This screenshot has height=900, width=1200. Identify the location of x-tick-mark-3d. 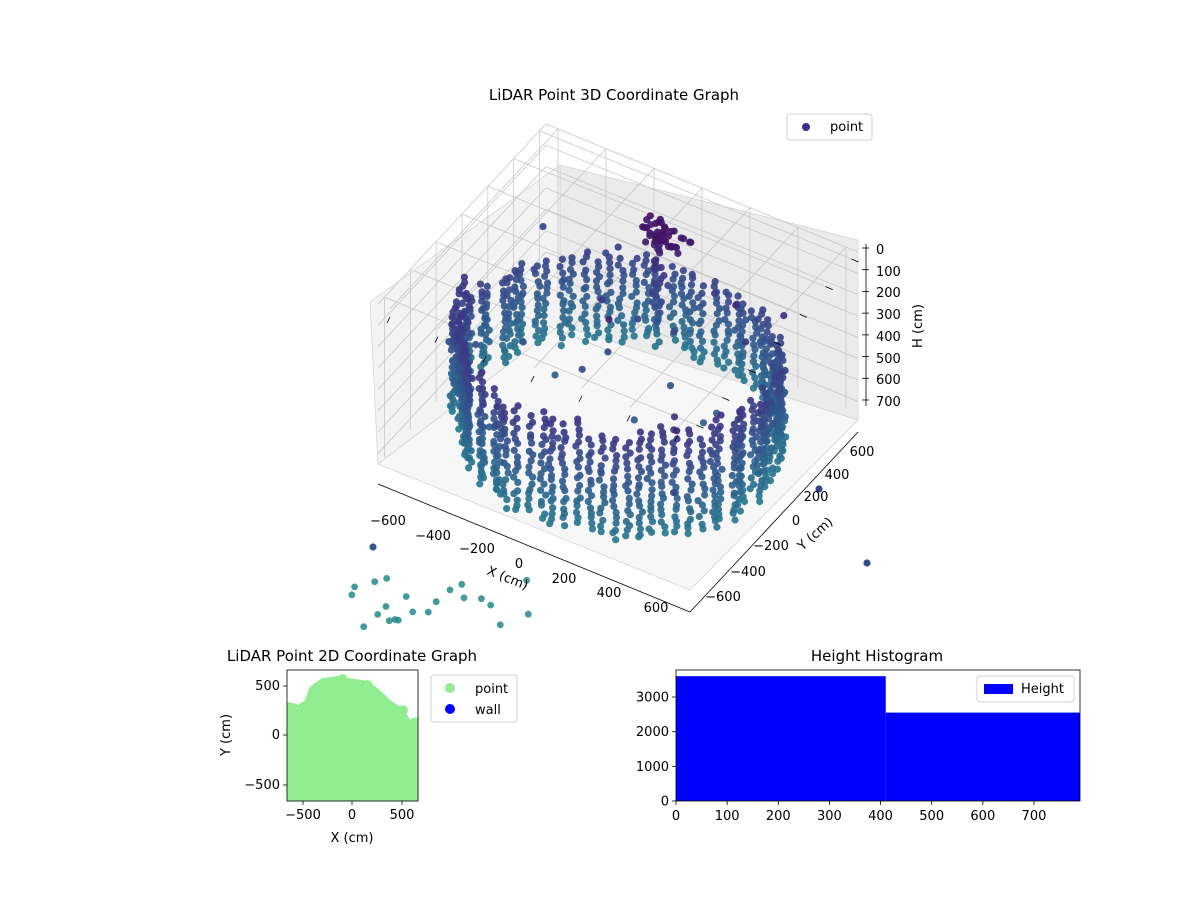
(580, 398).